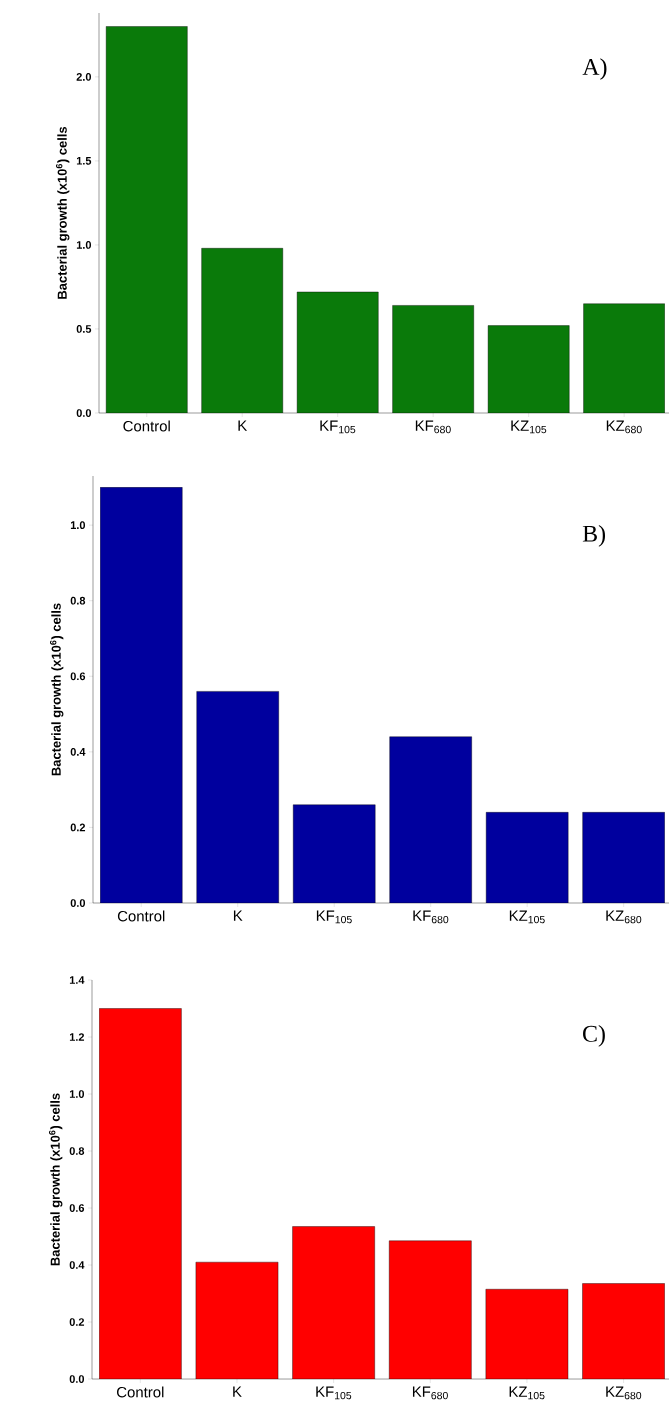 The image size is (669, 1427). What do you see at coordinates (84, 161) in the screenshot?
I see `y-tick-label: 1.5` at bounding box center [84, 161].